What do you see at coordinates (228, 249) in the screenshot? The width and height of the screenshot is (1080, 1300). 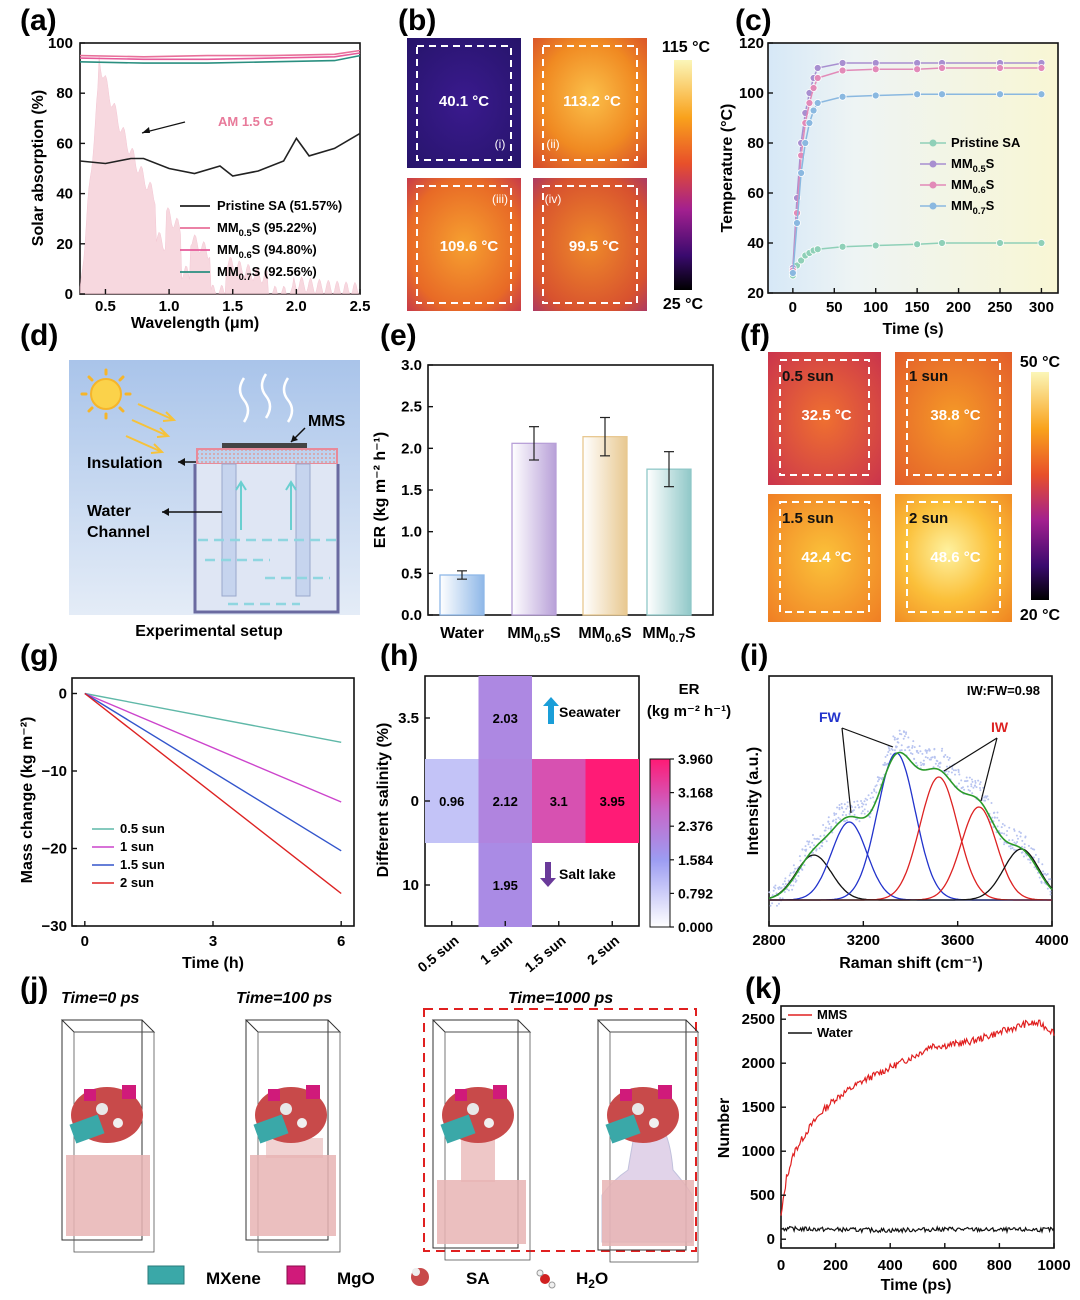 I see `legend-entry-prefix: MM` at bounding box center [228, 249].